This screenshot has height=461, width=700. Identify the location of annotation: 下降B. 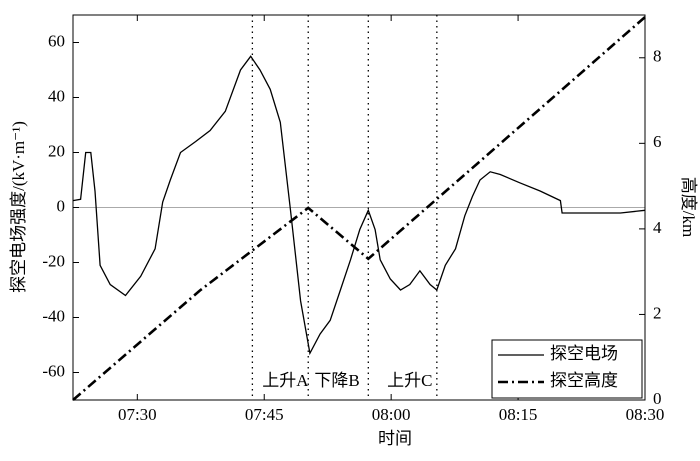
(336, 380).